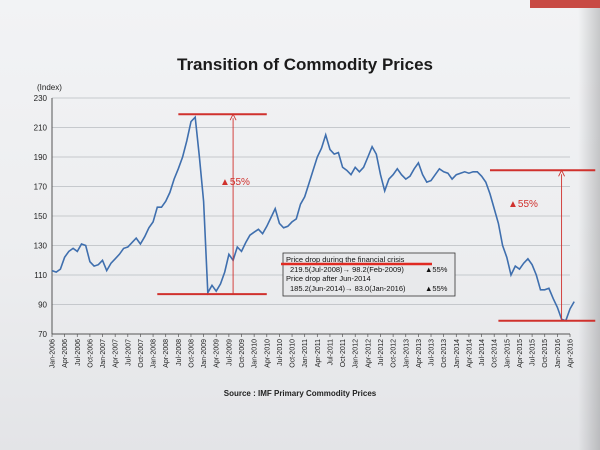 The width and height of the screenshot is (600, 450). What do you see at coordinates (179, 352) in the screenshot?
I see `x-tick-label: Jul-2008` at bounding box center [179, 352].